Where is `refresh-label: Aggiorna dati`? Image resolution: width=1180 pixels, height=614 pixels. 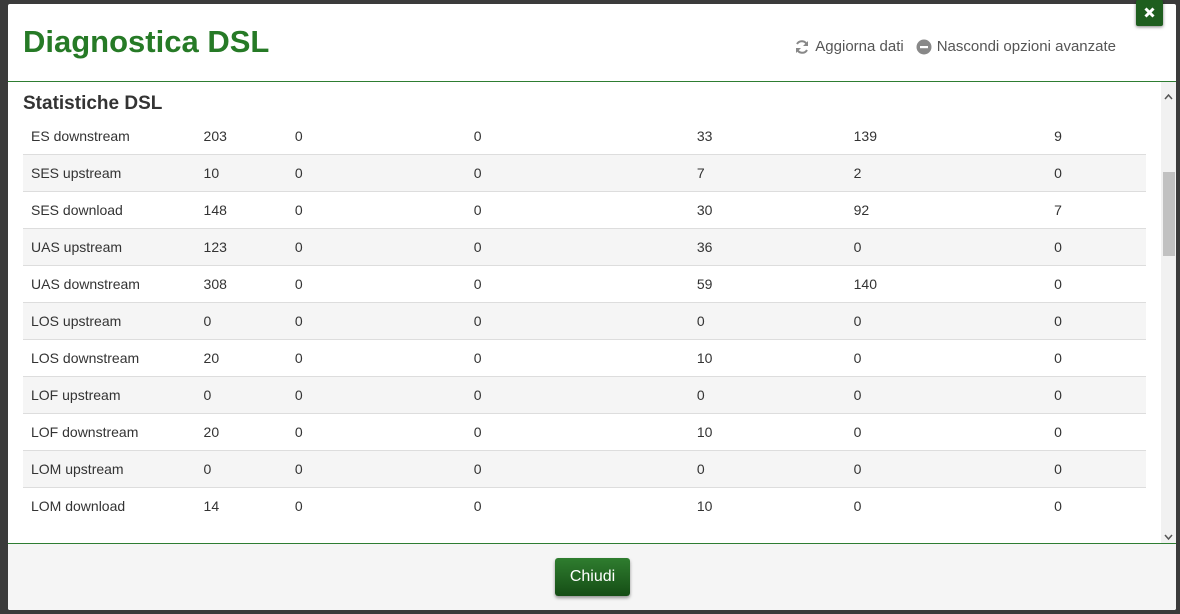
refresh-label: Aggiorna dati is located at coordinates (859, 46).